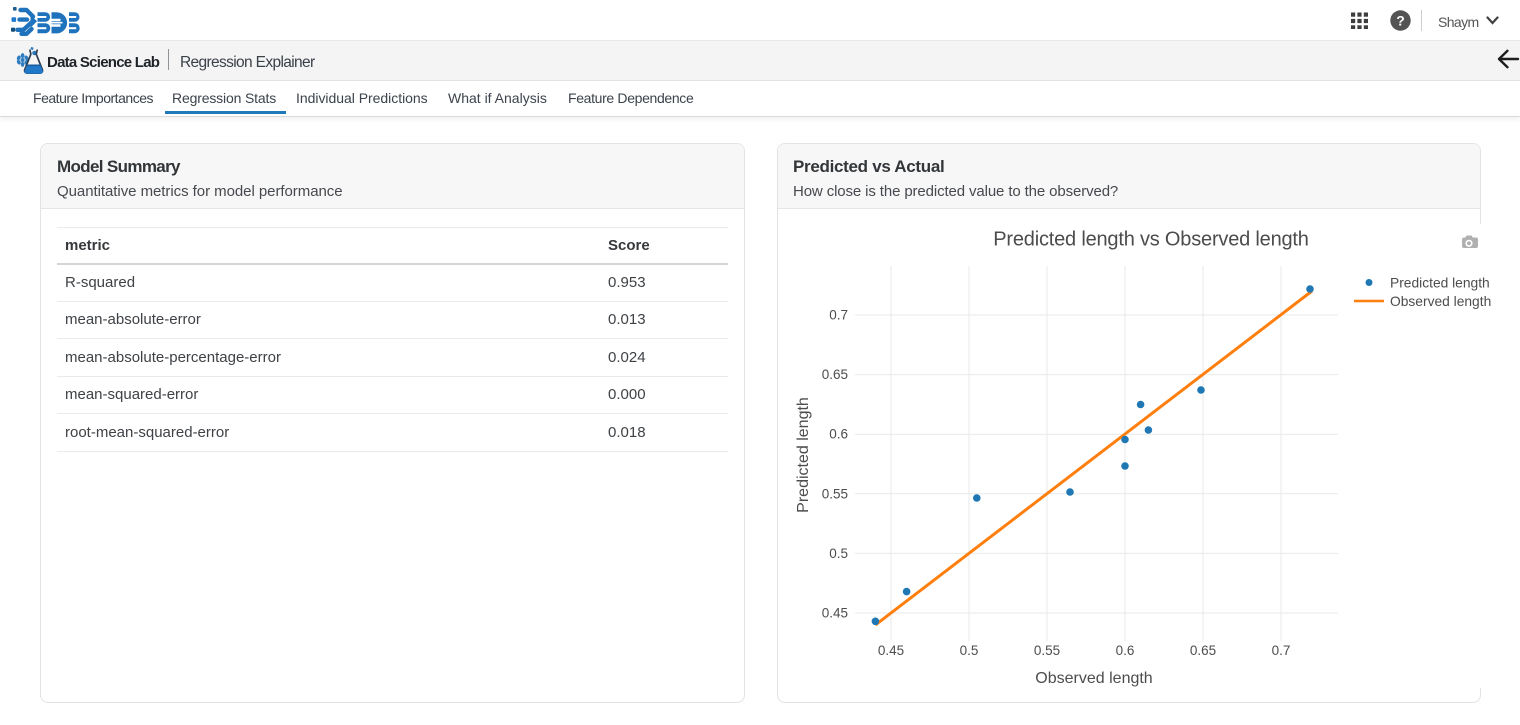 The image size is (1520, 725). Describe the element at coordinates (1150, 239) in the screenshot. I see `svg-text:Predicted length vs Observed l: Predicted length vs Observed length` at that location.